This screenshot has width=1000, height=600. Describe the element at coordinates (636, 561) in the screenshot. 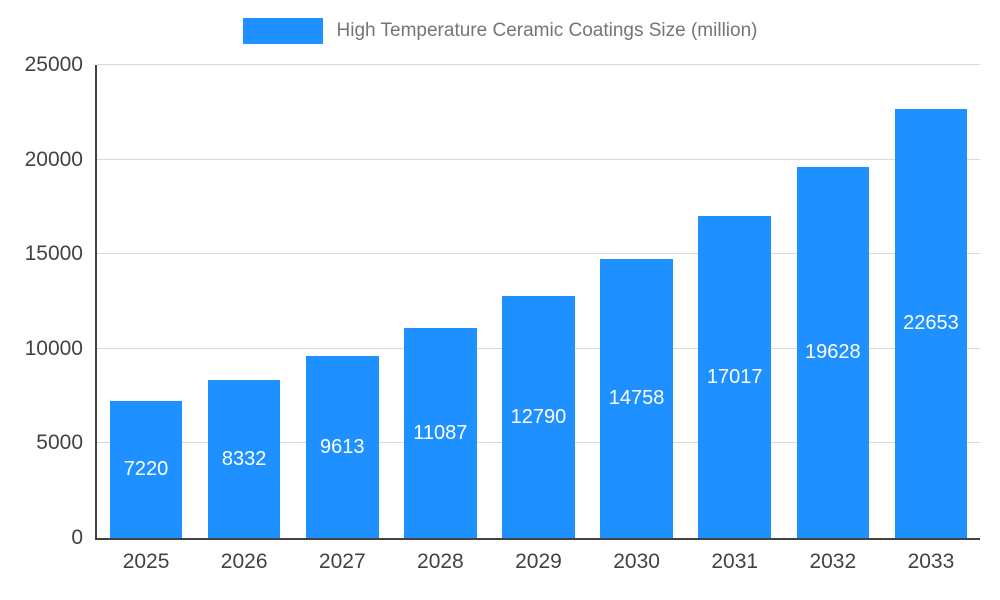

I see `x-tick-label: 2030` at that location.